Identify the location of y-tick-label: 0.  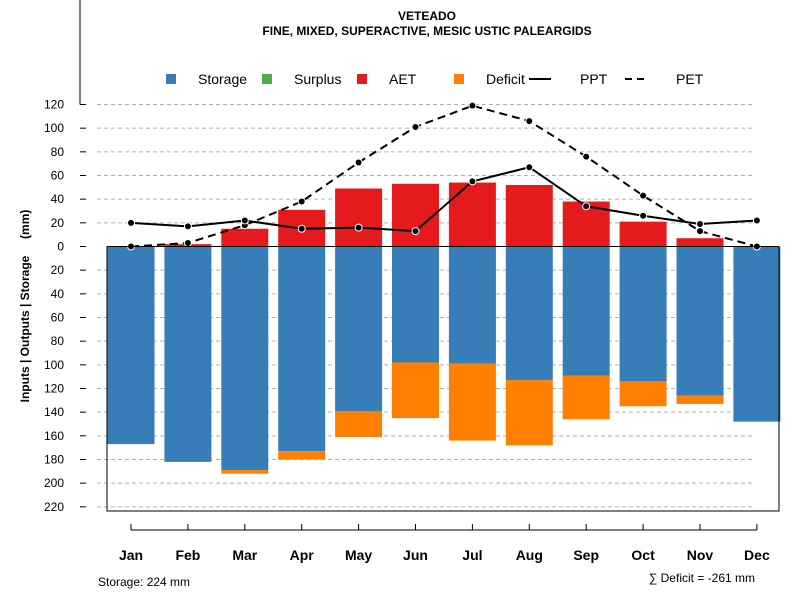
(60, 247).